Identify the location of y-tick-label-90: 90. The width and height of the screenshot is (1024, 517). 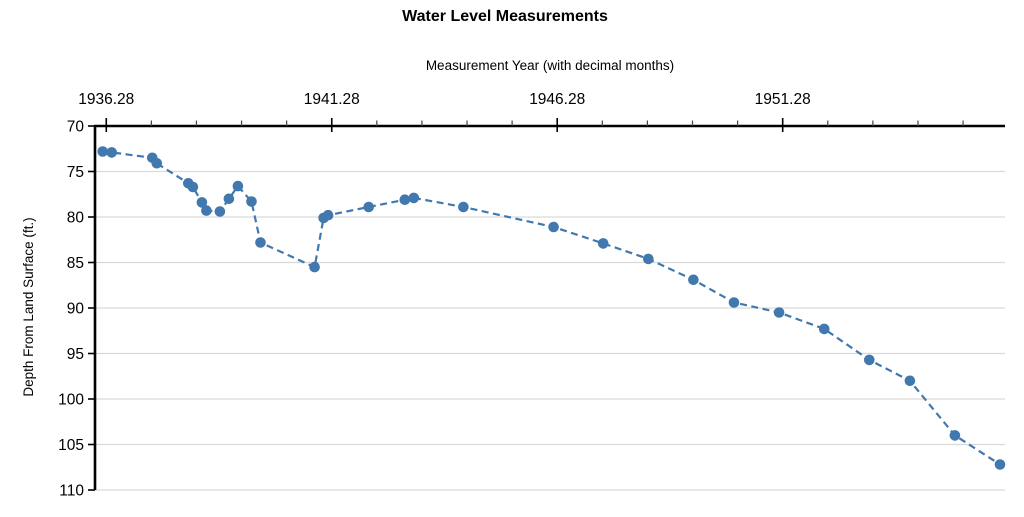
(76, 309).